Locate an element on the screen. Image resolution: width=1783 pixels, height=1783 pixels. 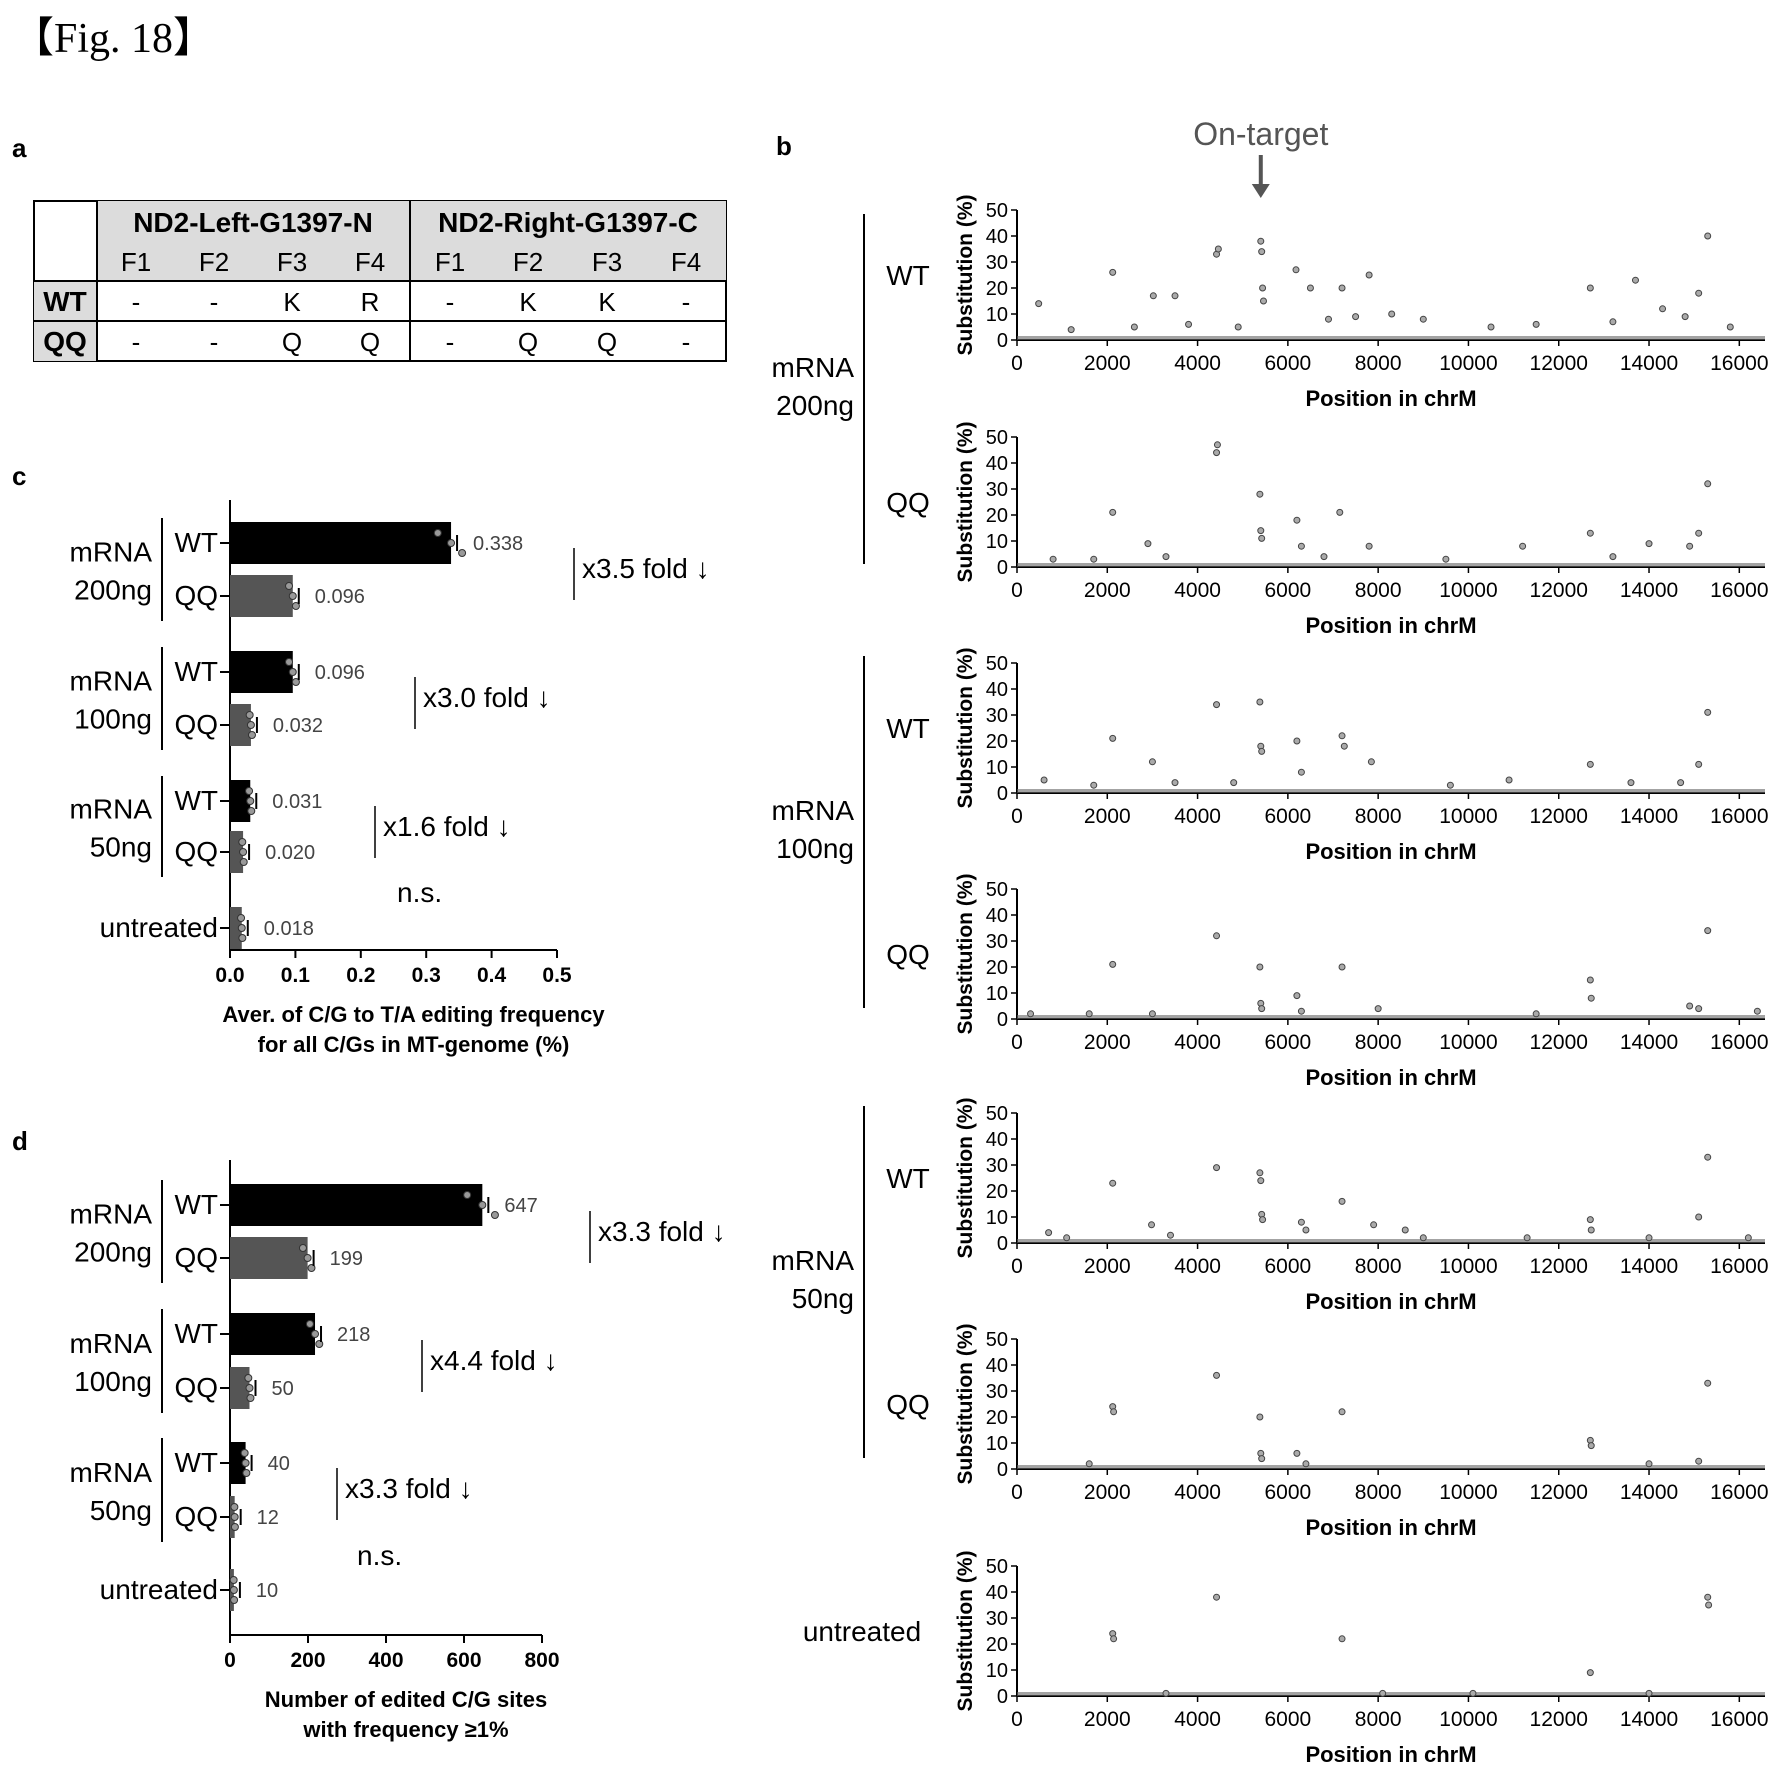
table-cell: R is located at coordinates (370, 302).